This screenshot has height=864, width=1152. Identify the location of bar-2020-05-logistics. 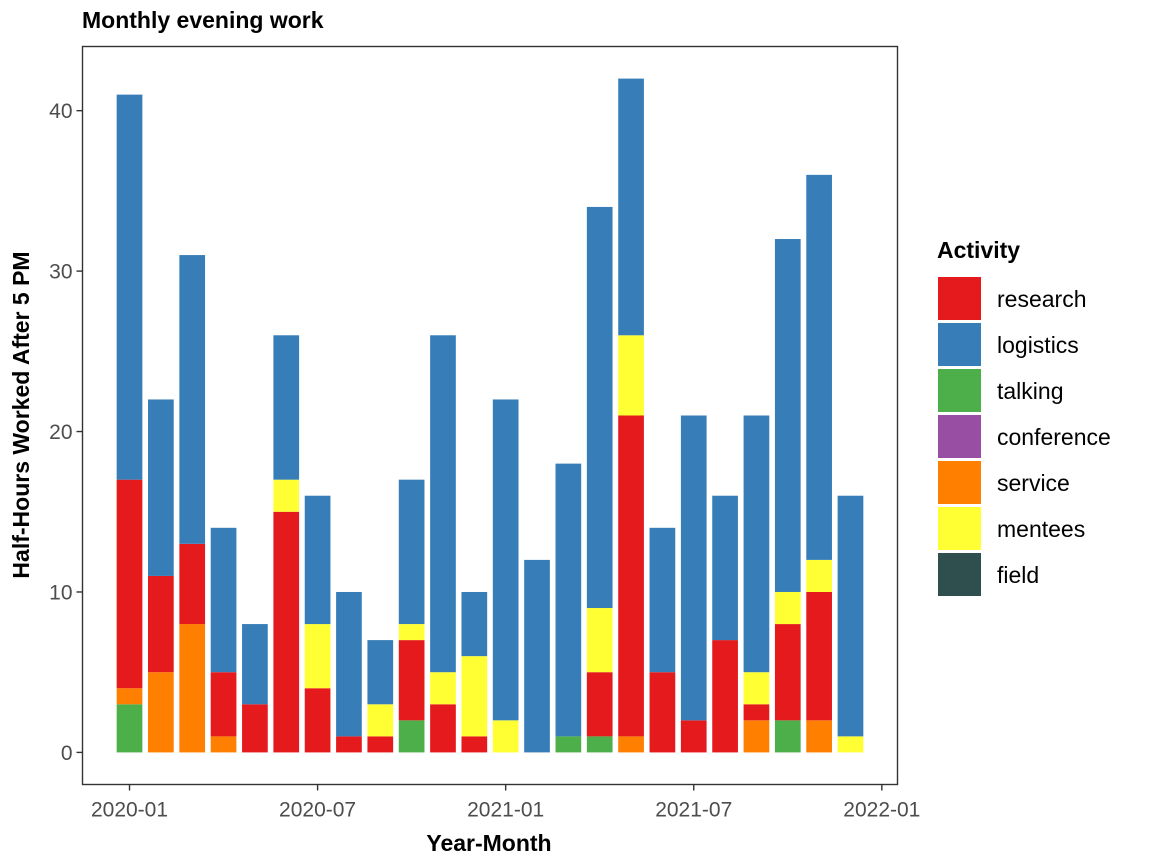
(255, 664).